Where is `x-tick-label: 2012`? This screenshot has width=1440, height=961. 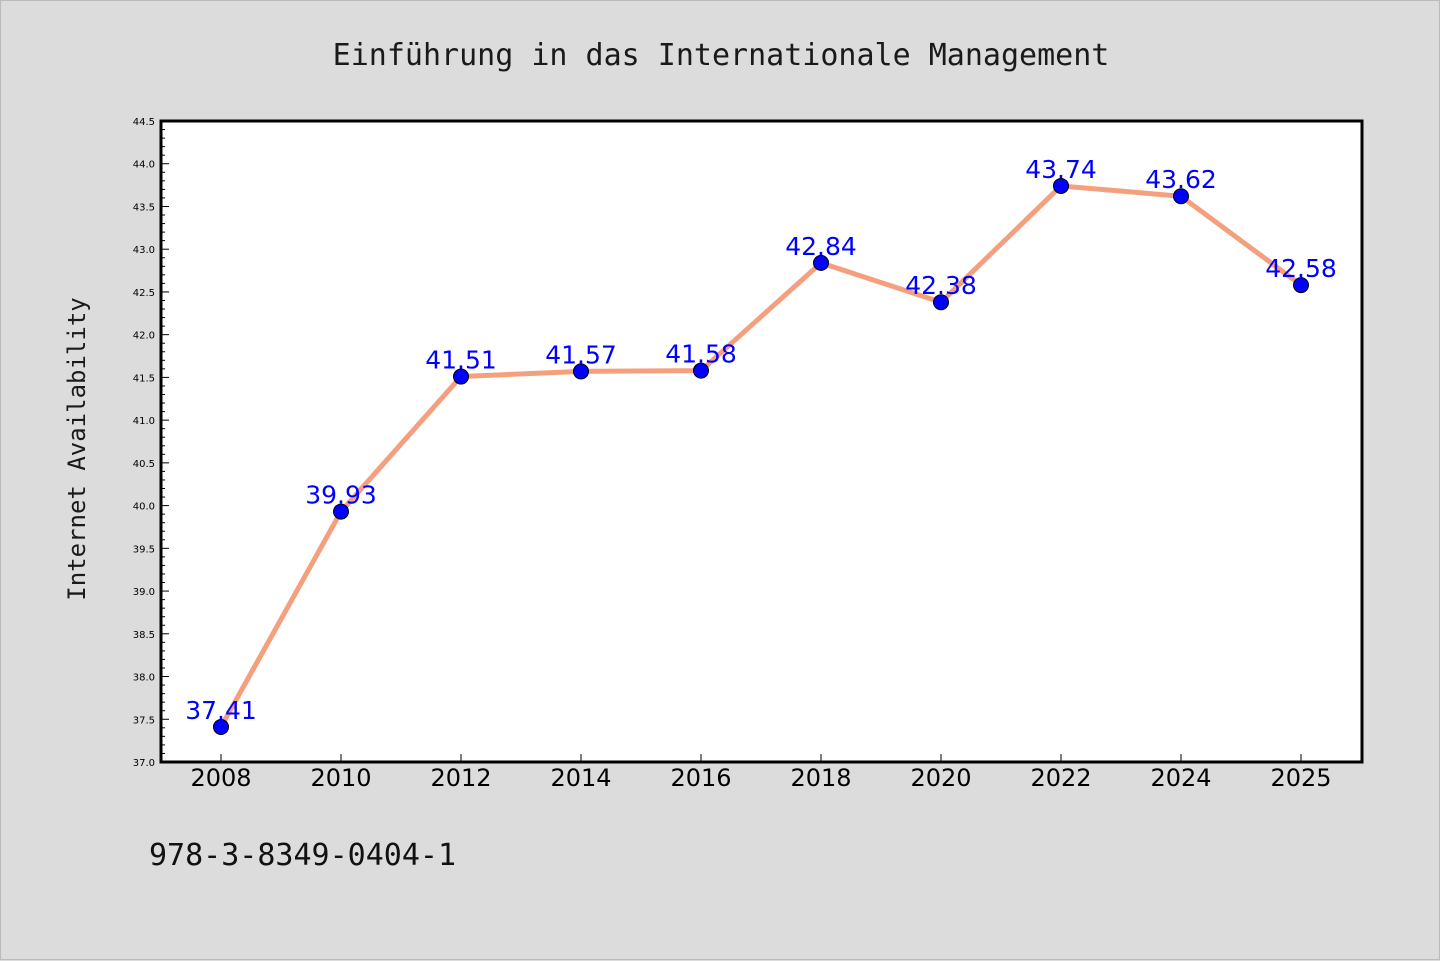
x-tick-label: 2012 is located at coordinates (460, 778).